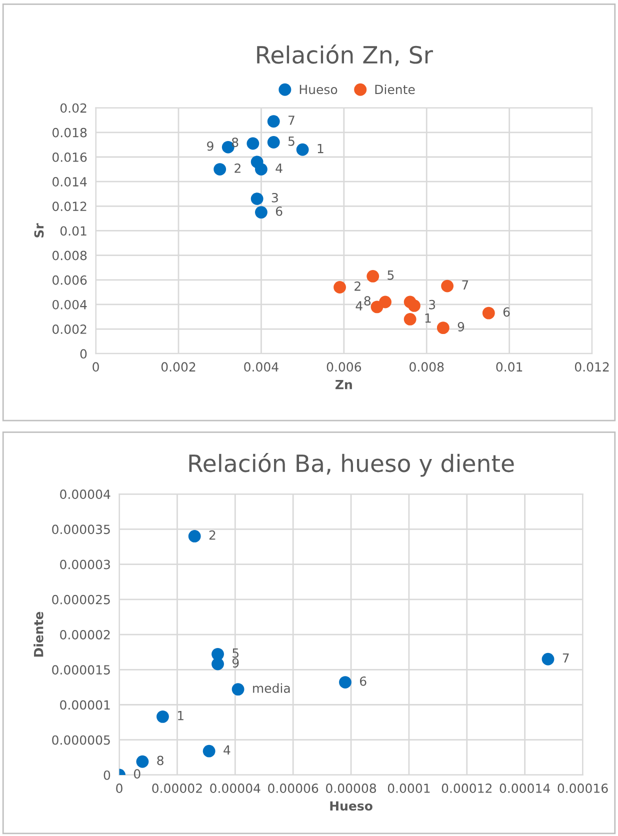  I want to click on y-tick-label: 0.02, so click(73, 108).